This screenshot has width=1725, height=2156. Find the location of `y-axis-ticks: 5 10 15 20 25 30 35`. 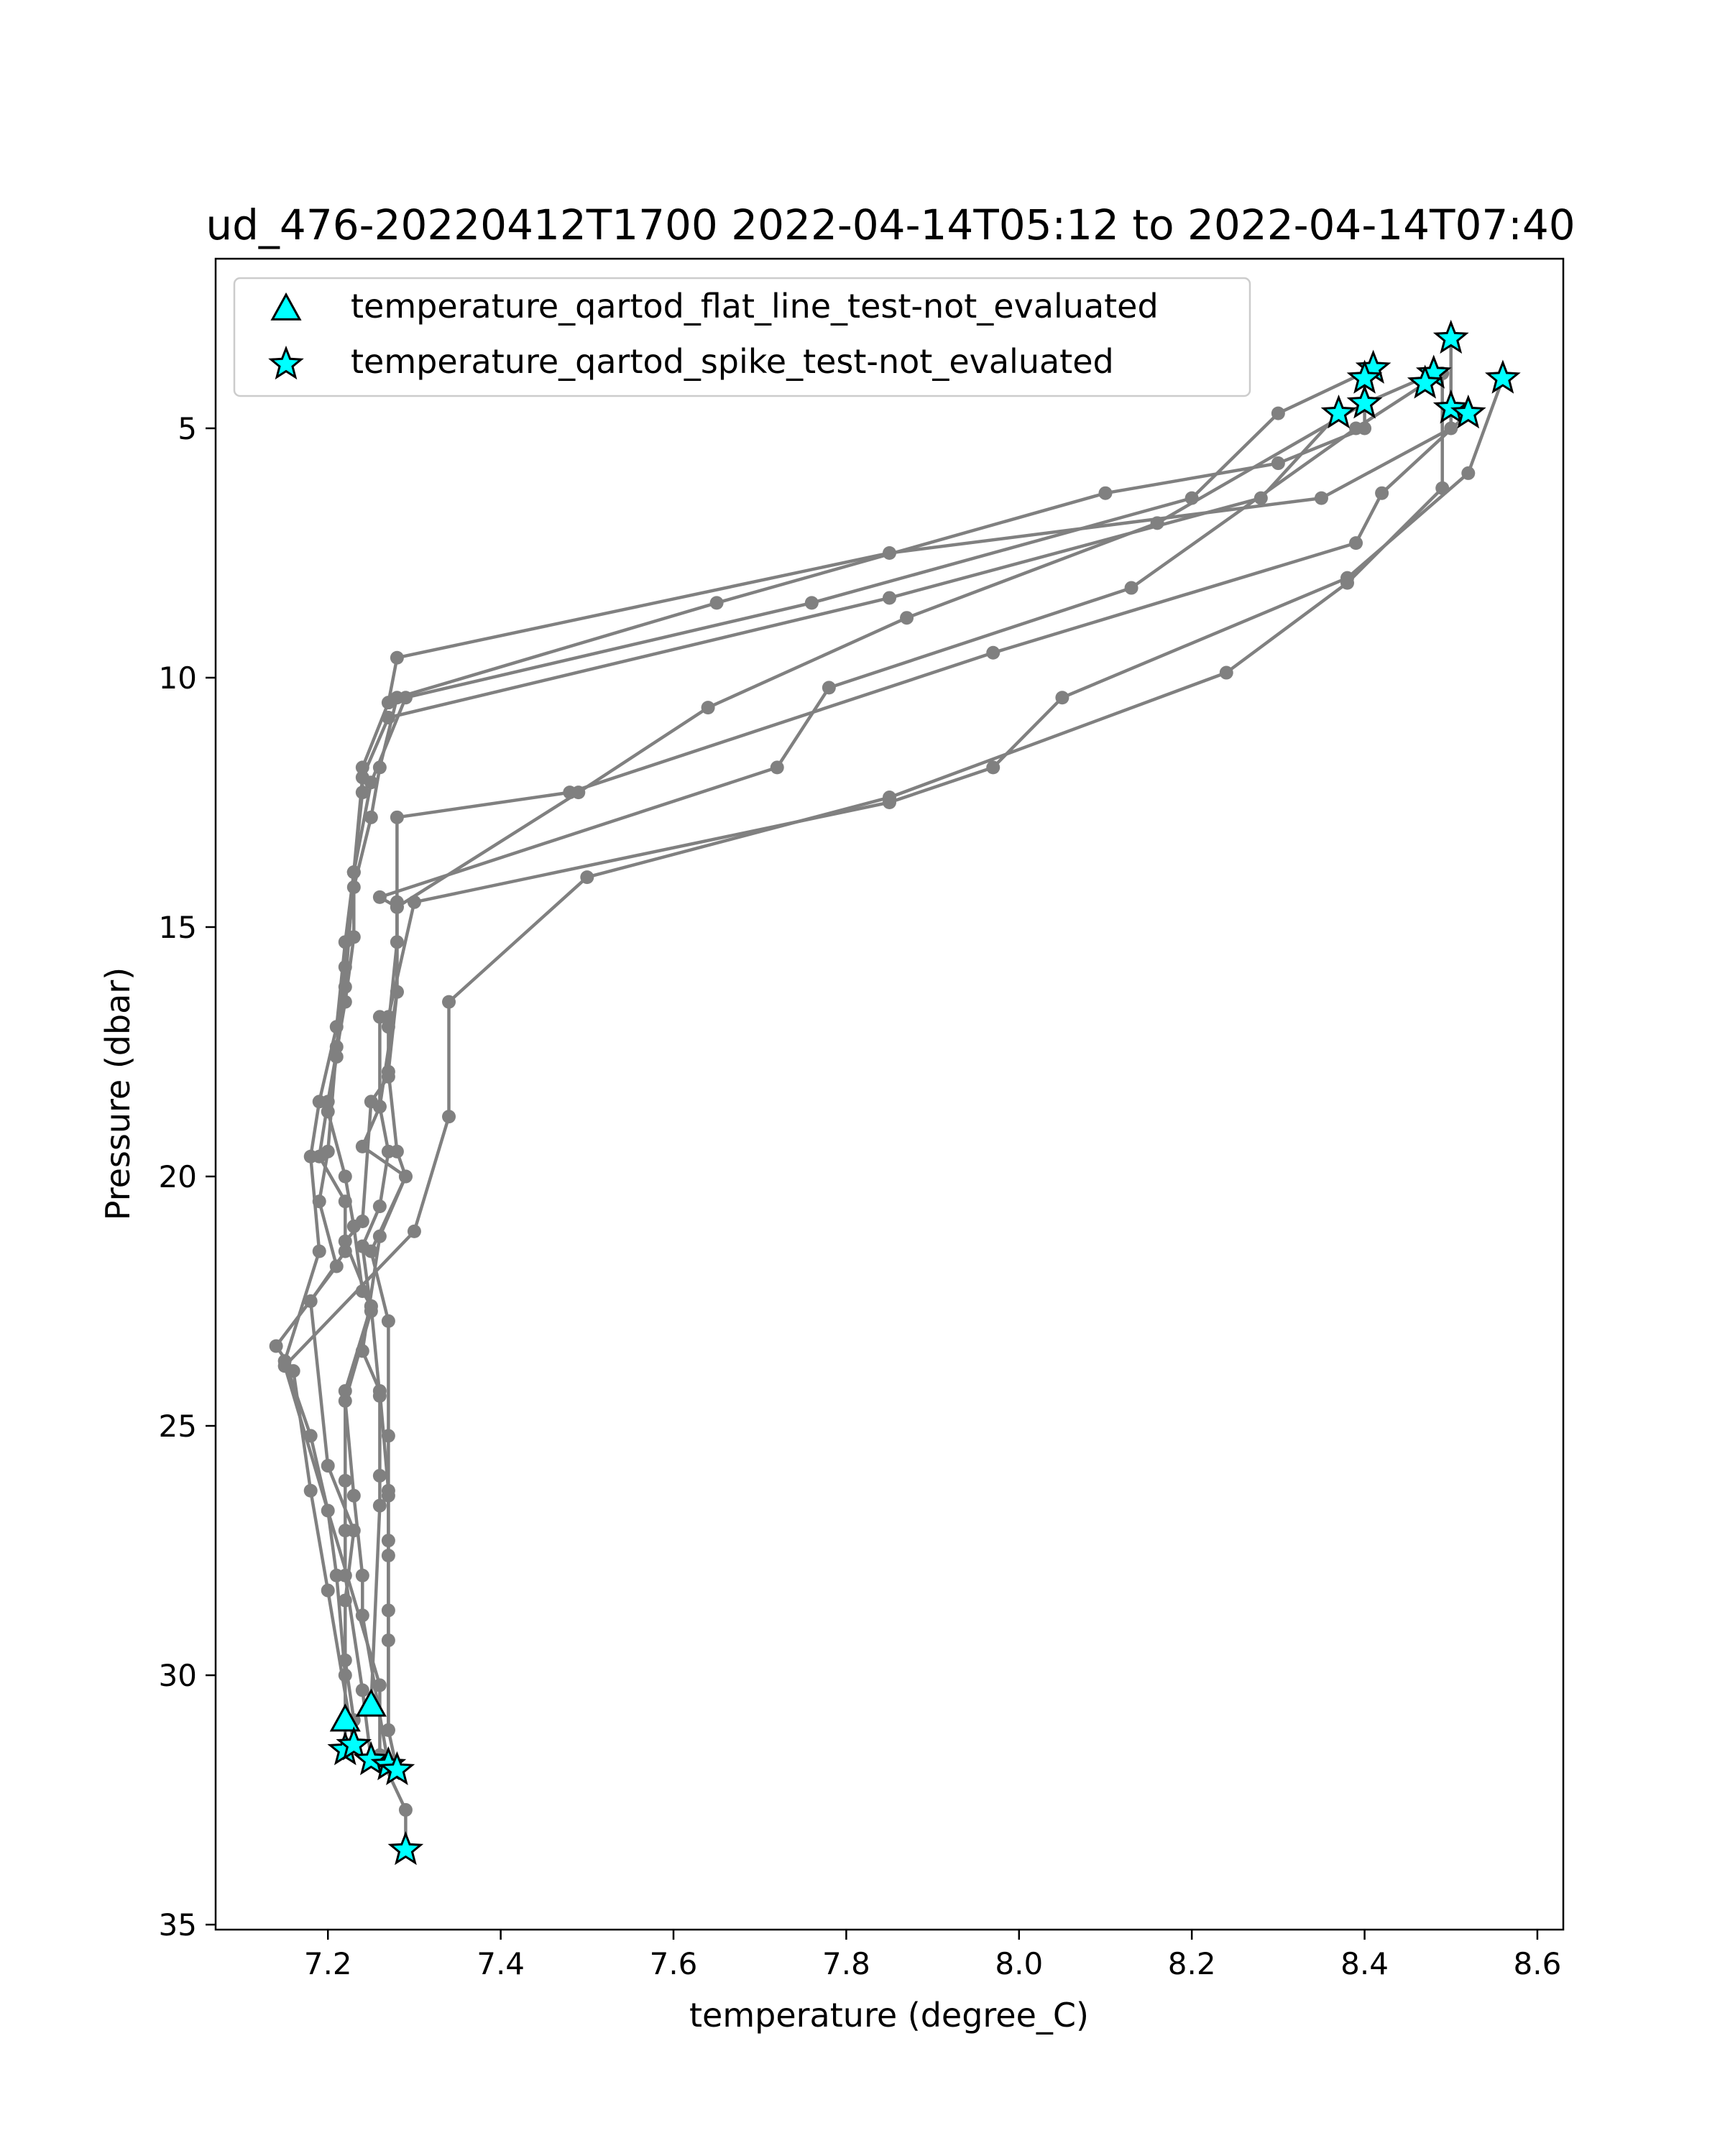

y-axis-ticks: 5 10 15 20 25 30 35 is located at coordinates (187, 1177).